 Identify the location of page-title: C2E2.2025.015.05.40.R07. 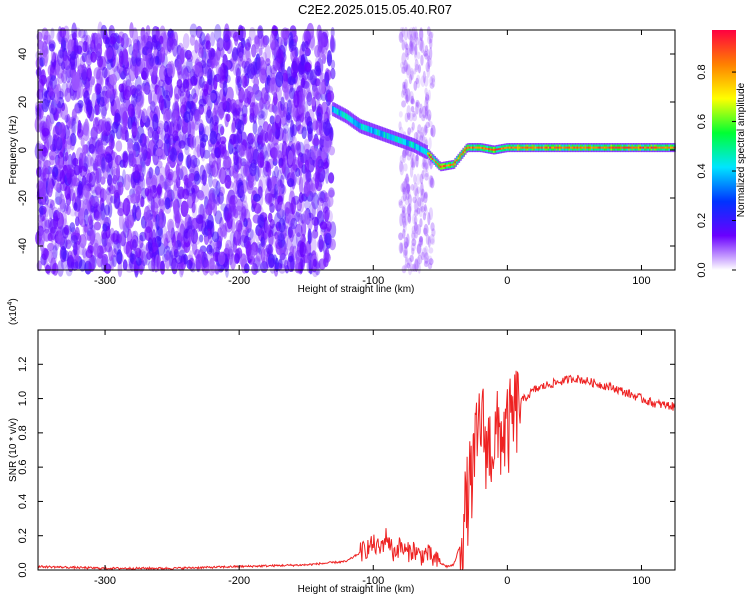
(375, 9).